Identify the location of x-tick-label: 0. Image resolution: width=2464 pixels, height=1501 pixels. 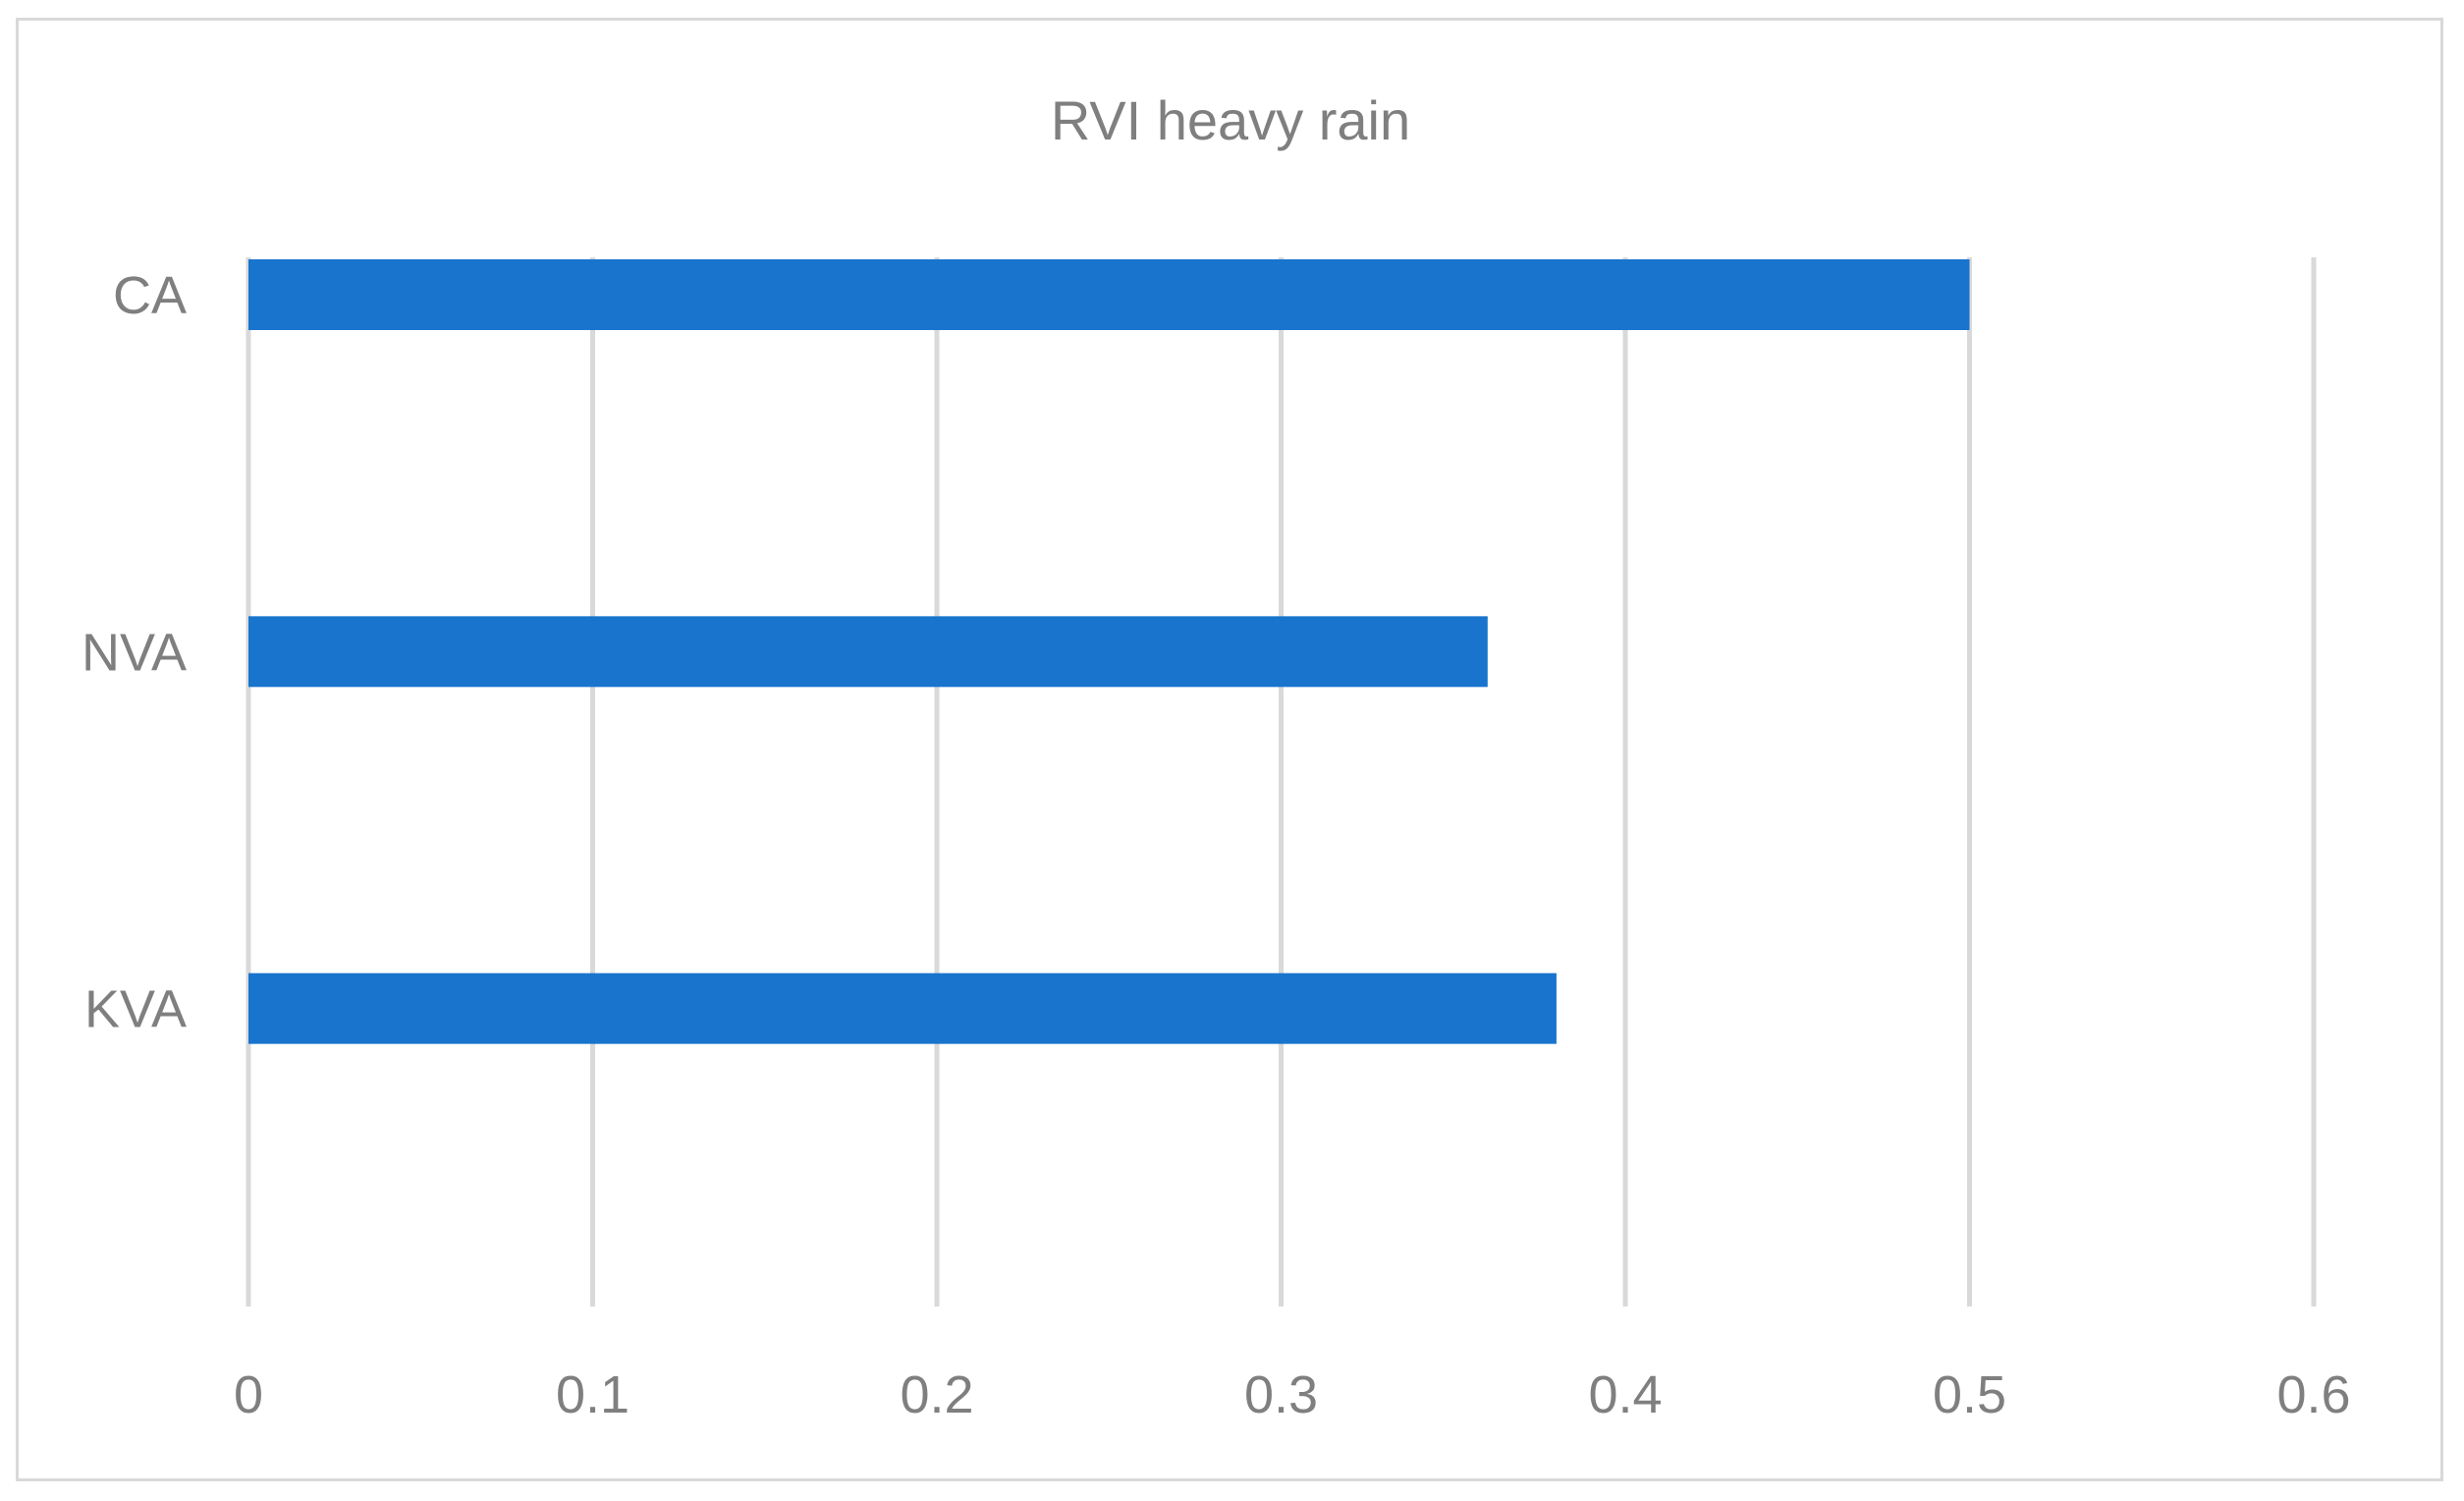
(249, 1394).